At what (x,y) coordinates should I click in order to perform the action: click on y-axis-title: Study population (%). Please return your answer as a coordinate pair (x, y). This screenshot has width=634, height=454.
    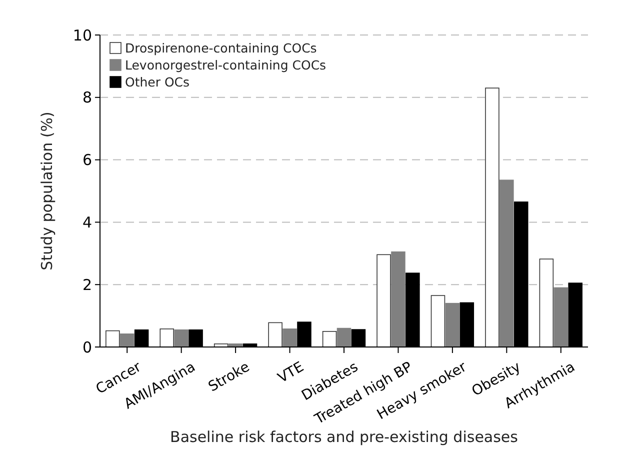
    Looking at the image, I should click on (47, 191).